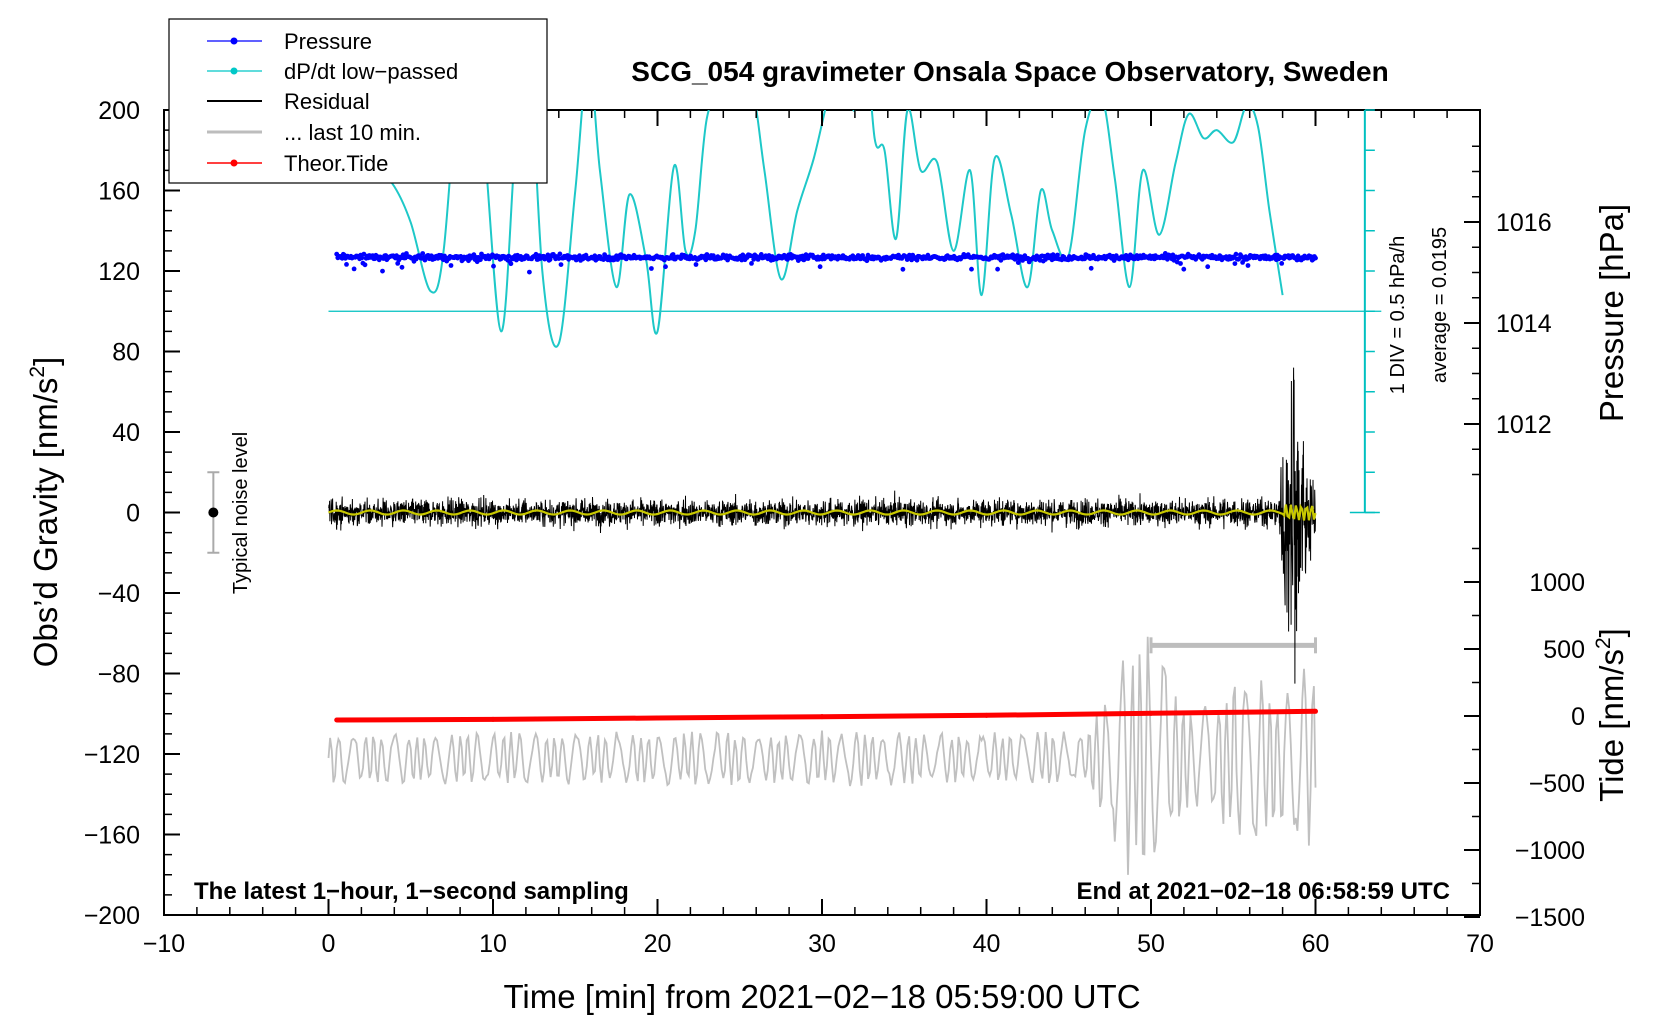 The height and width of the screenshot is (1020, 1660). I want to click on legend-label-last10: ... last 10 min., so click(352, 132).